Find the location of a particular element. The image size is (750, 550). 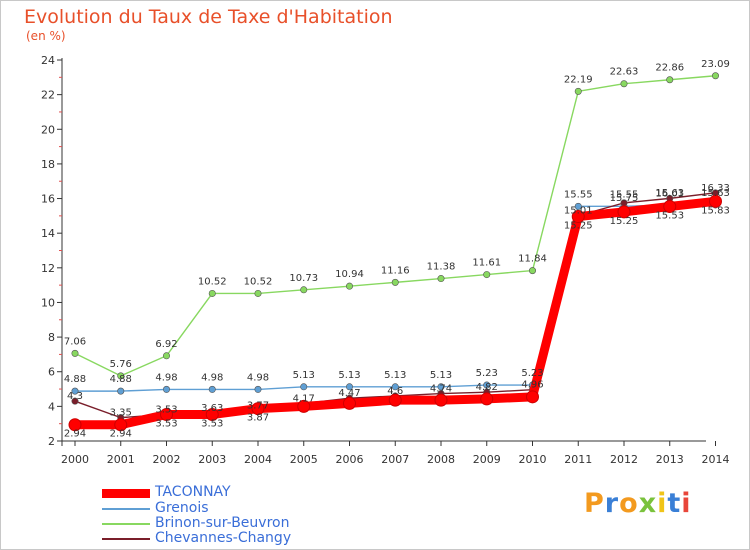

x-tick-label: 2012 is located at coordinates (624, 459).